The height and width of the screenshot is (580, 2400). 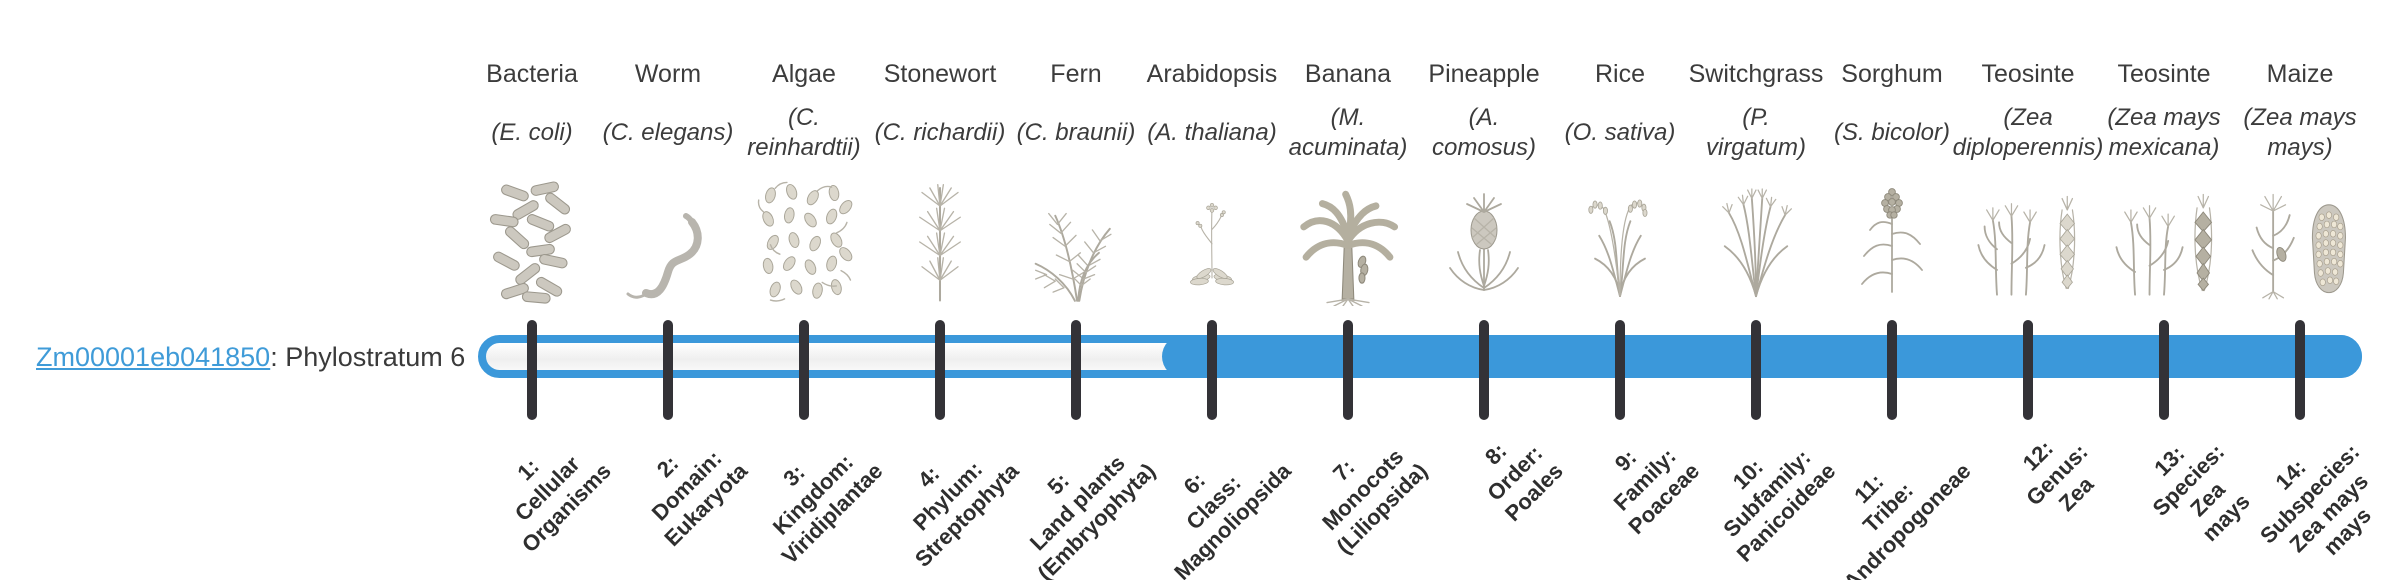 I want to click on organism-name: Sorghum, so click(x=1892, y=74).